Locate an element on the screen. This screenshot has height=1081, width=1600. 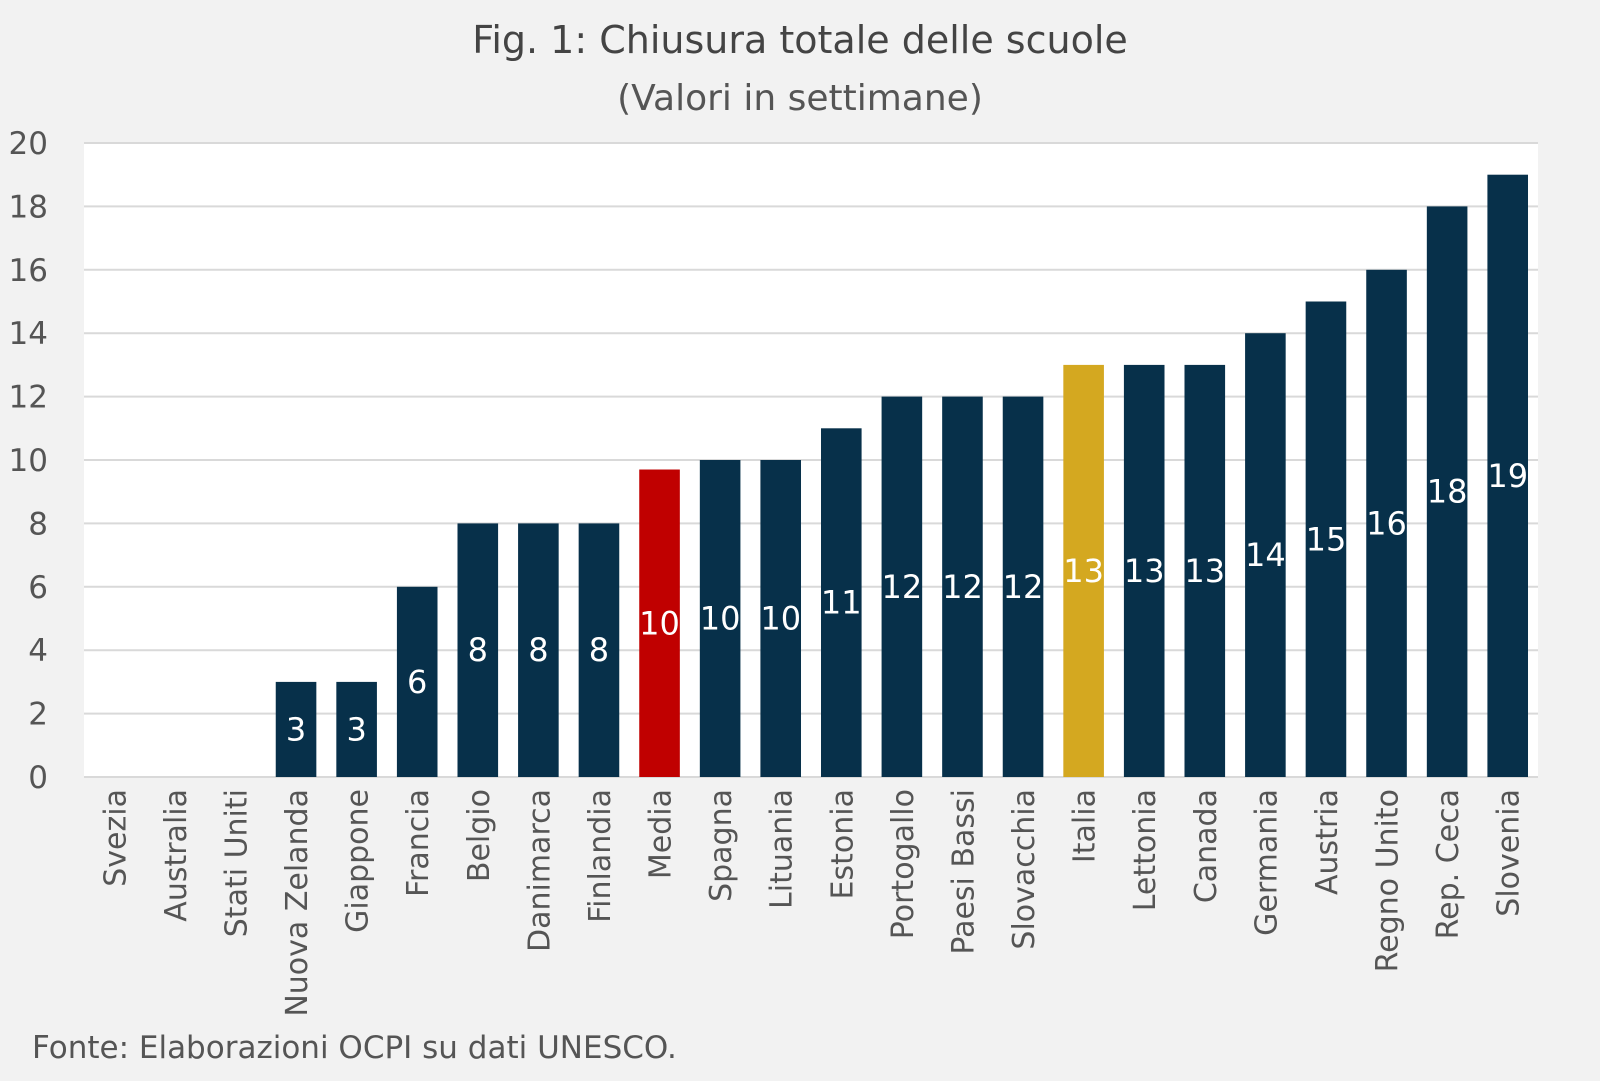
x-tick-label: Canada is located at coordinates (1206, 846).